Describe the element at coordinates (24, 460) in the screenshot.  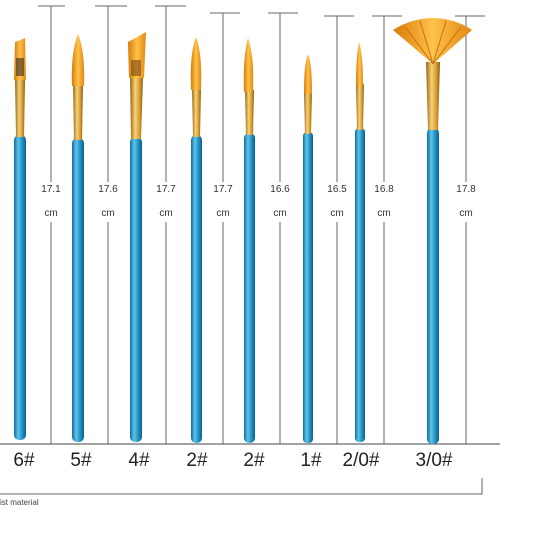
I see `size-label-6: 6#` at that location.